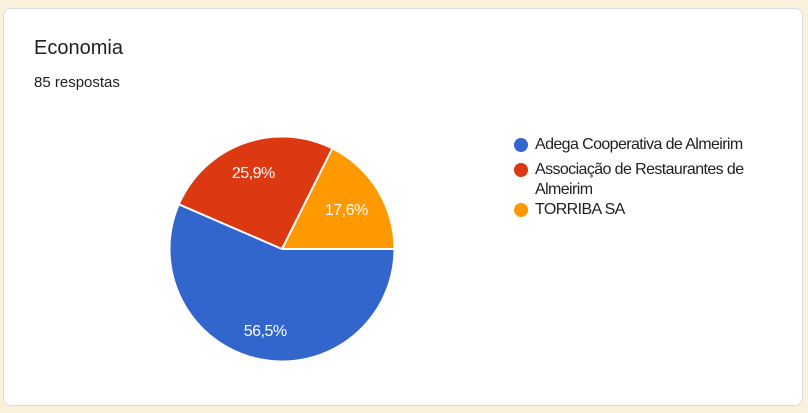 This screenshot has width=808, height=413. What do you see at coordinates (253, 173) in the screenshot?
I see `svg-text: 25,9%` at bounding box center [253, 173].